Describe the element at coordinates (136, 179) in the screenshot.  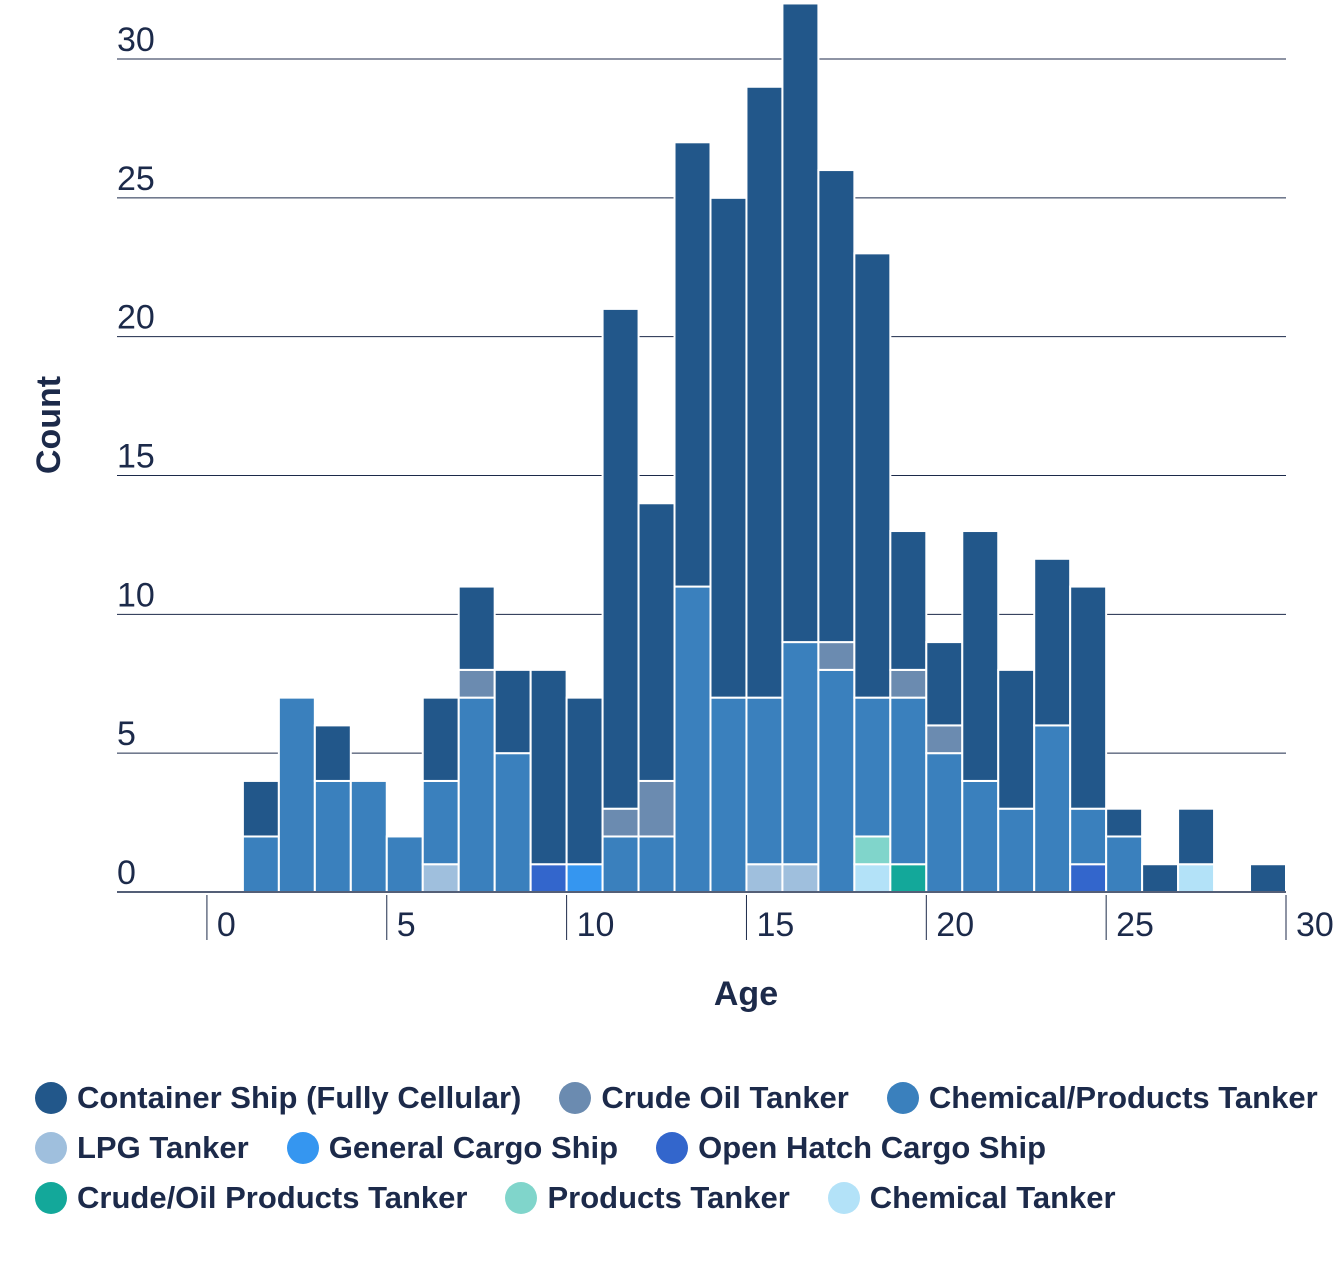
I see `y-tick-label: 25` at that location.